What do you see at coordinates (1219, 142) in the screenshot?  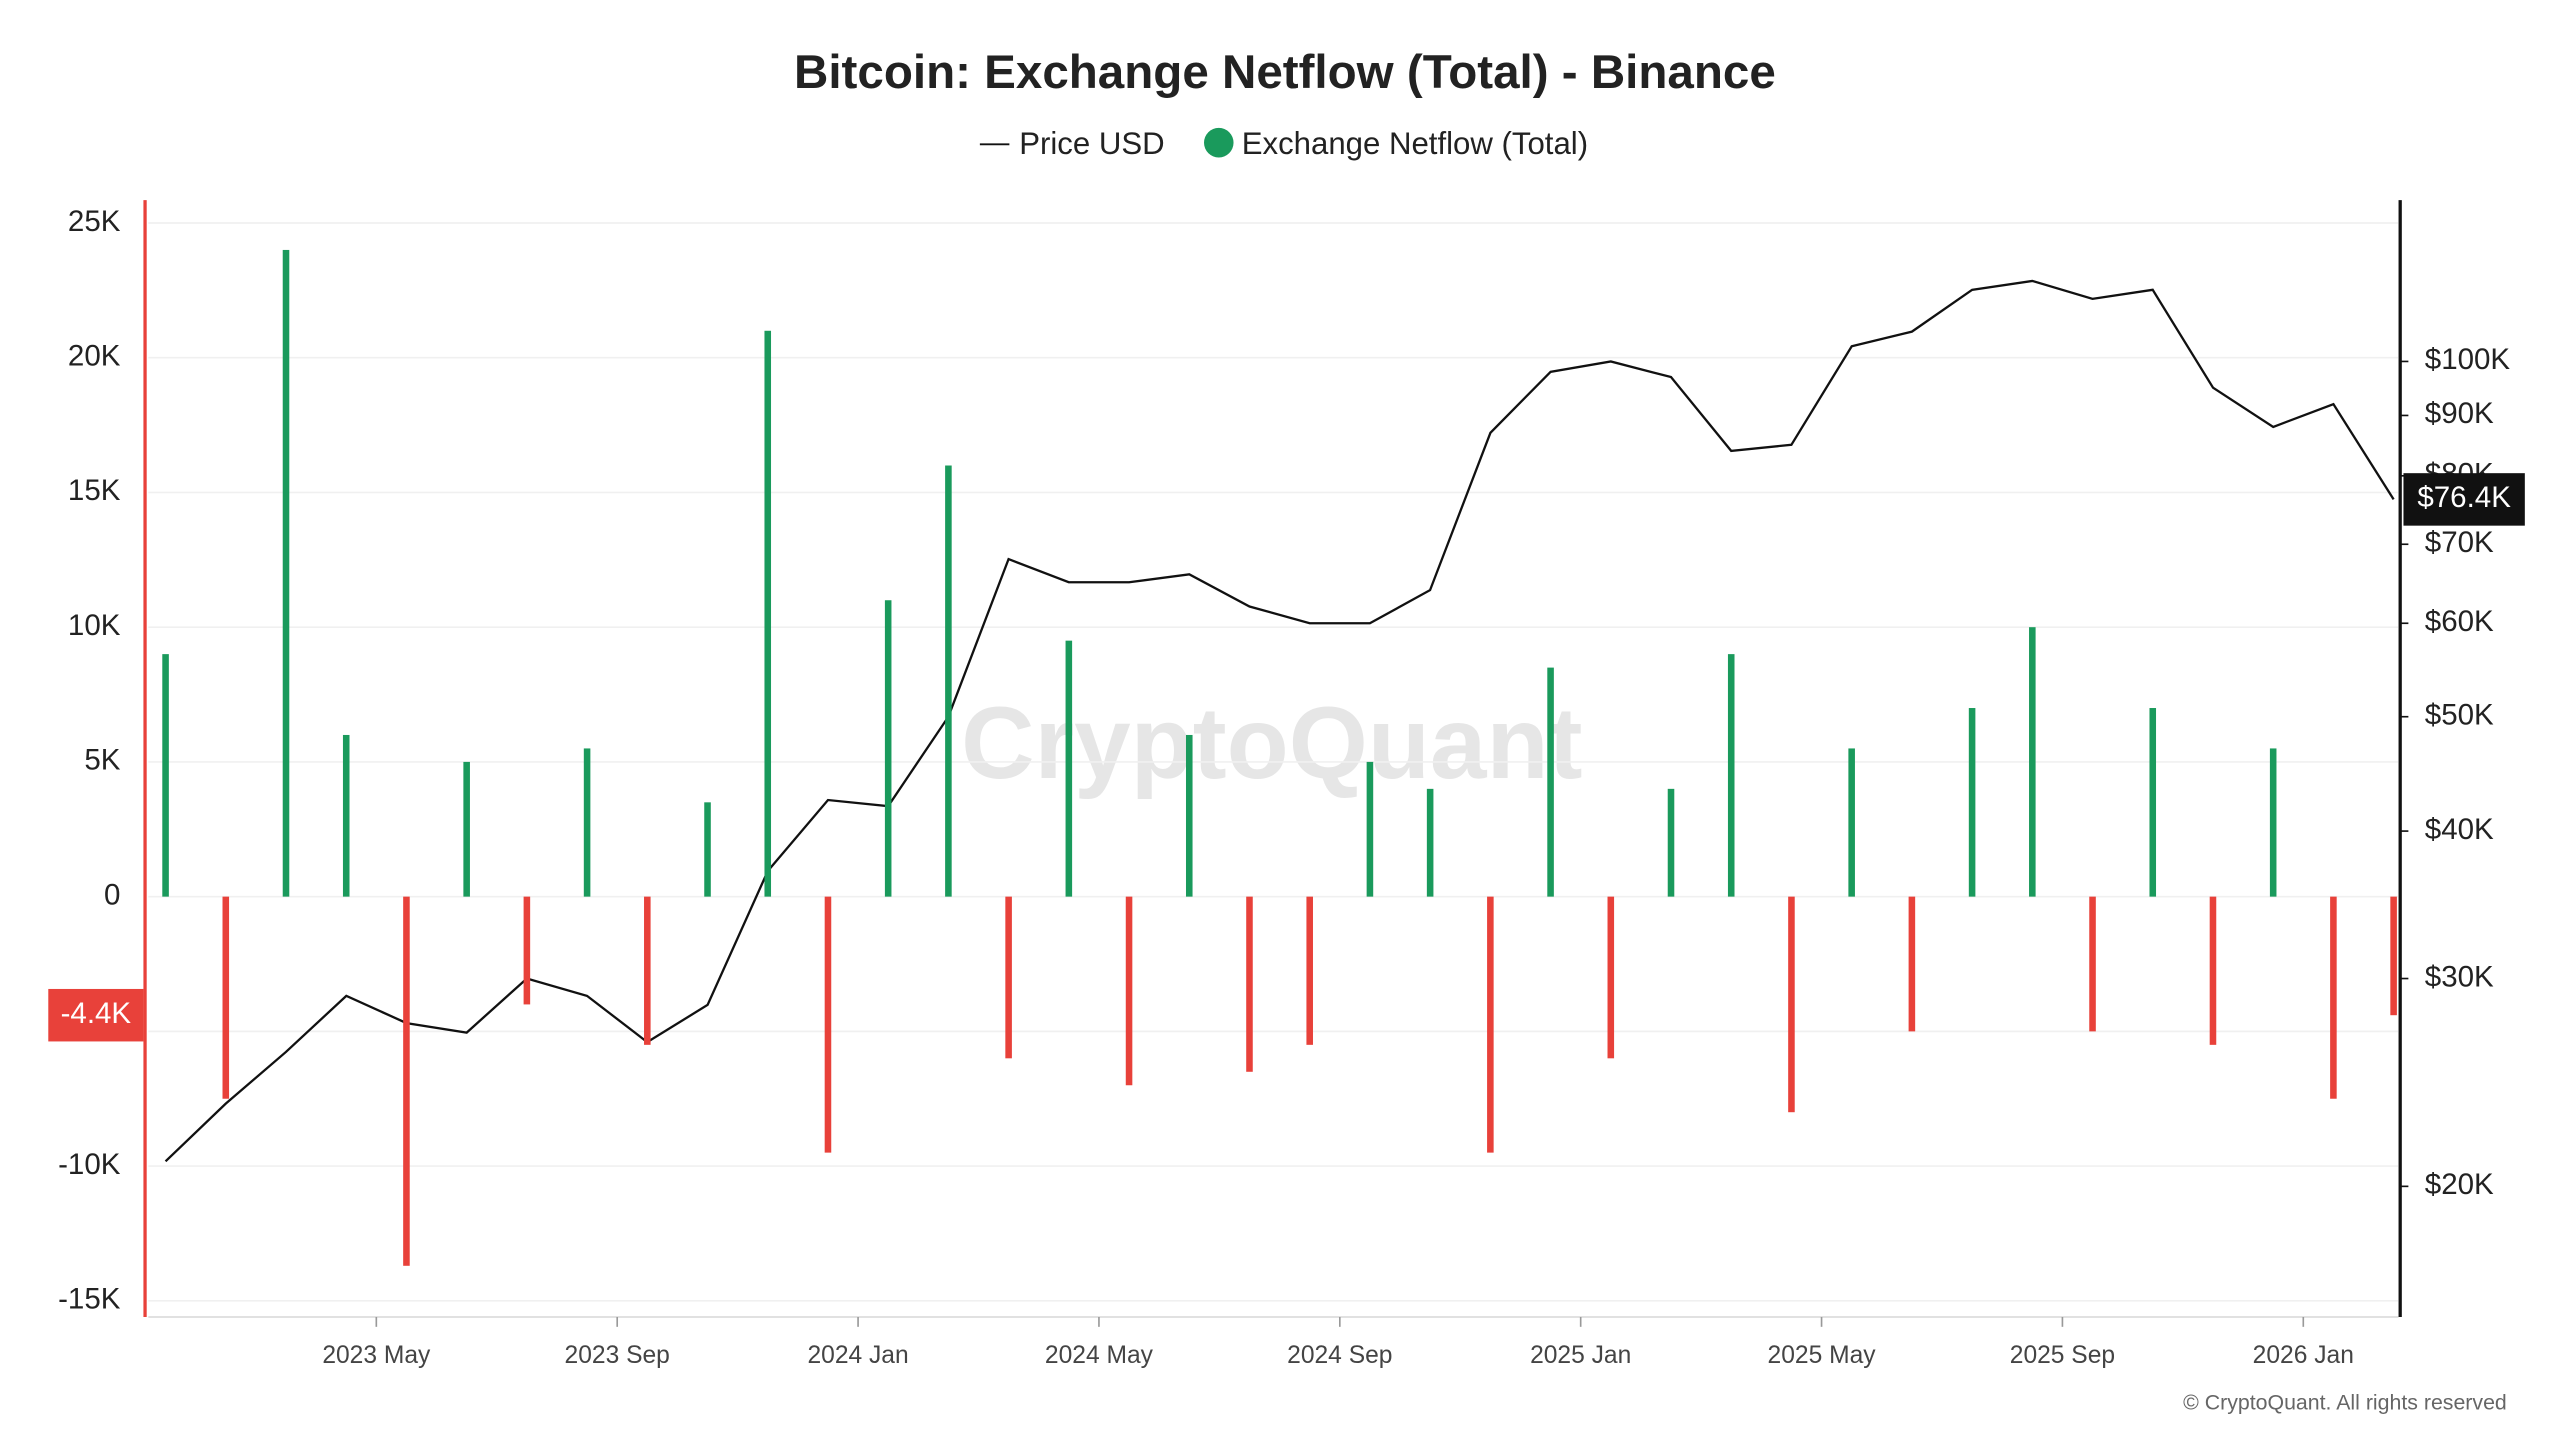 I see `legend-dot` at bounding box center [1219, 142].